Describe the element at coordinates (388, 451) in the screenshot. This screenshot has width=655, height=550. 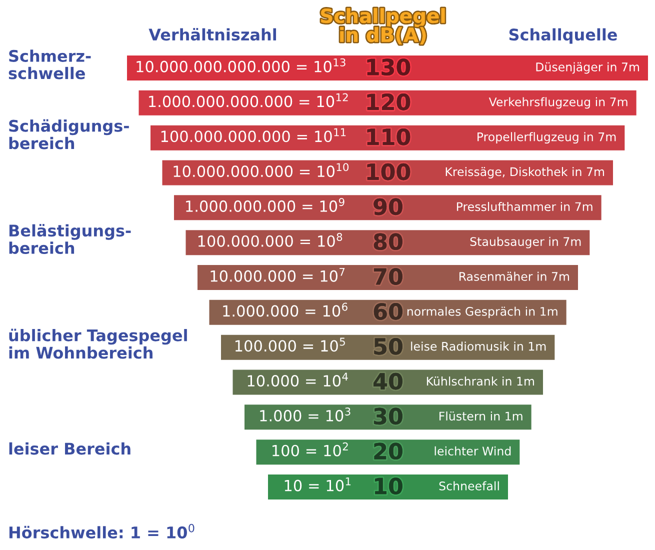
I see `data-label: 20` at that location.